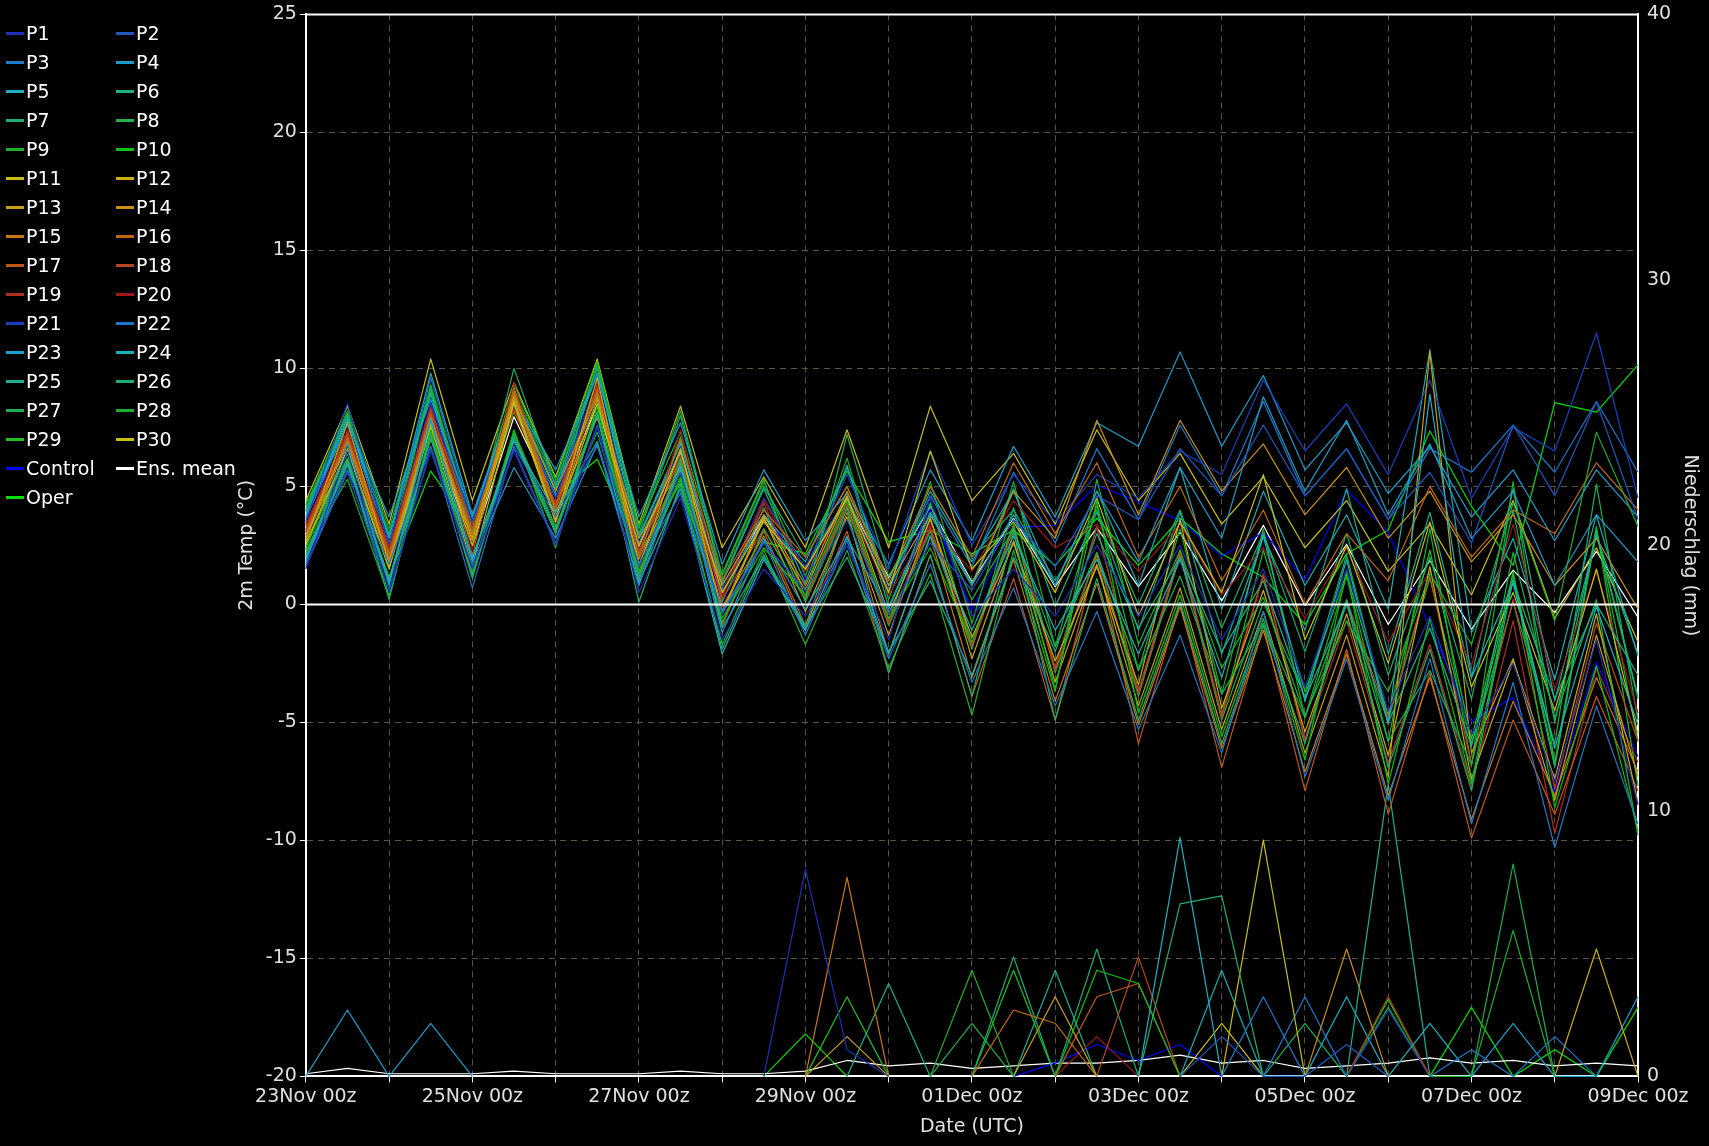 Image resolution: width=1709 pixels, height=1146 pixels. What do you see at coordinates (1305, 1094) in the screenshot?
I see `x-tick-label: 05Dec 00z` at bounding box center [1305, 1094].